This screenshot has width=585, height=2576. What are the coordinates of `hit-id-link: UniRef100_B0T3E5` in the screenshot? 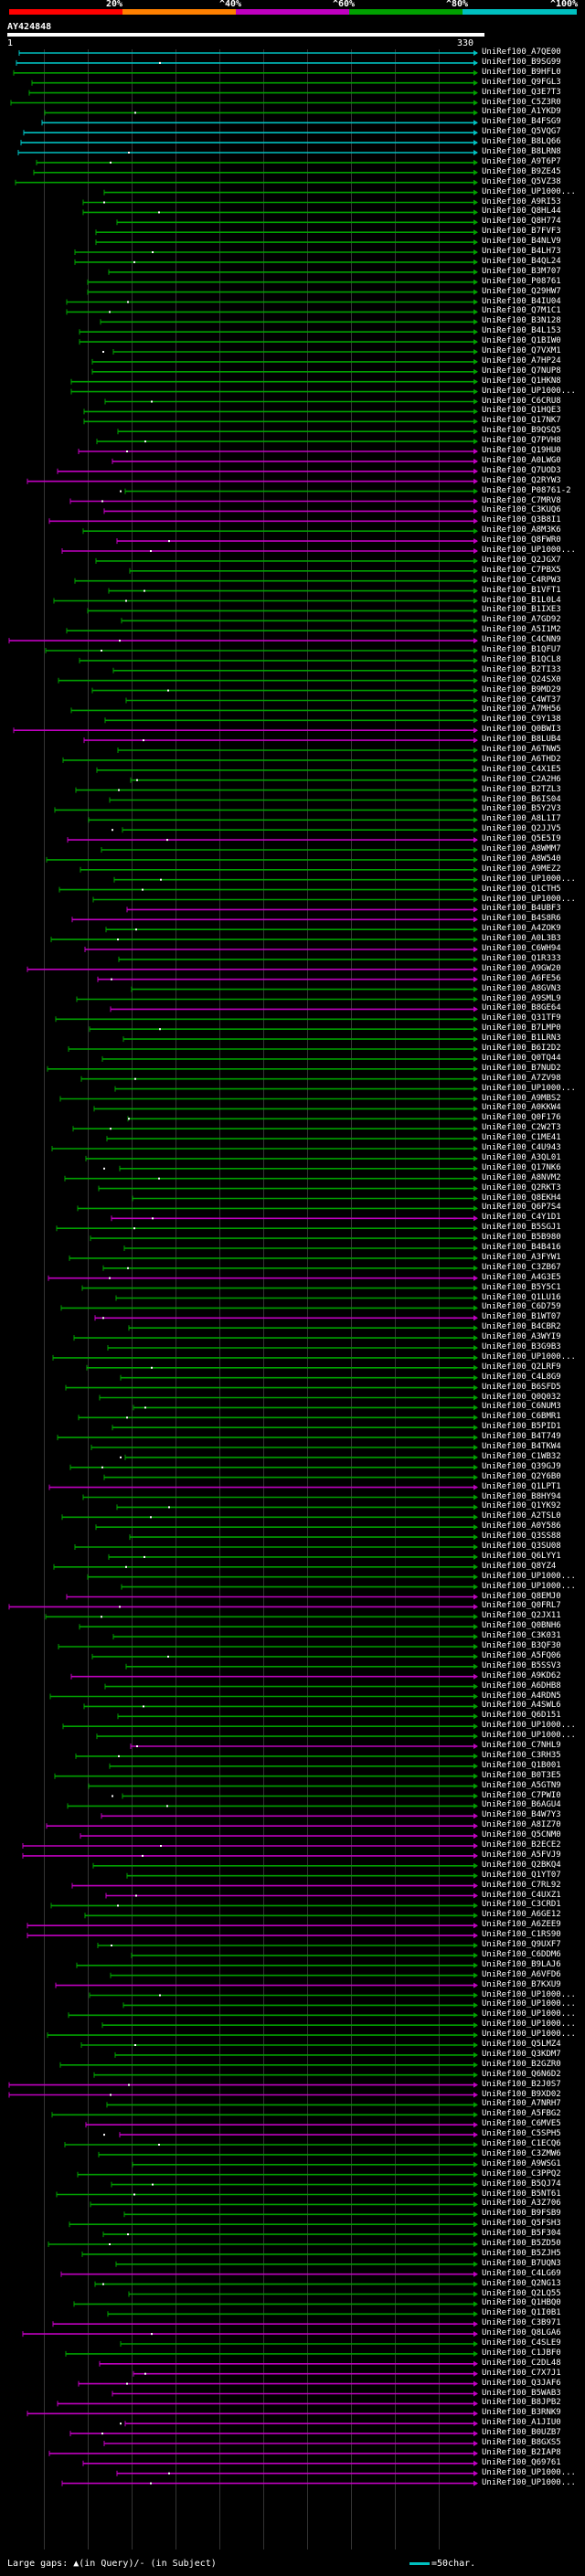 It's located at (521, 1775).